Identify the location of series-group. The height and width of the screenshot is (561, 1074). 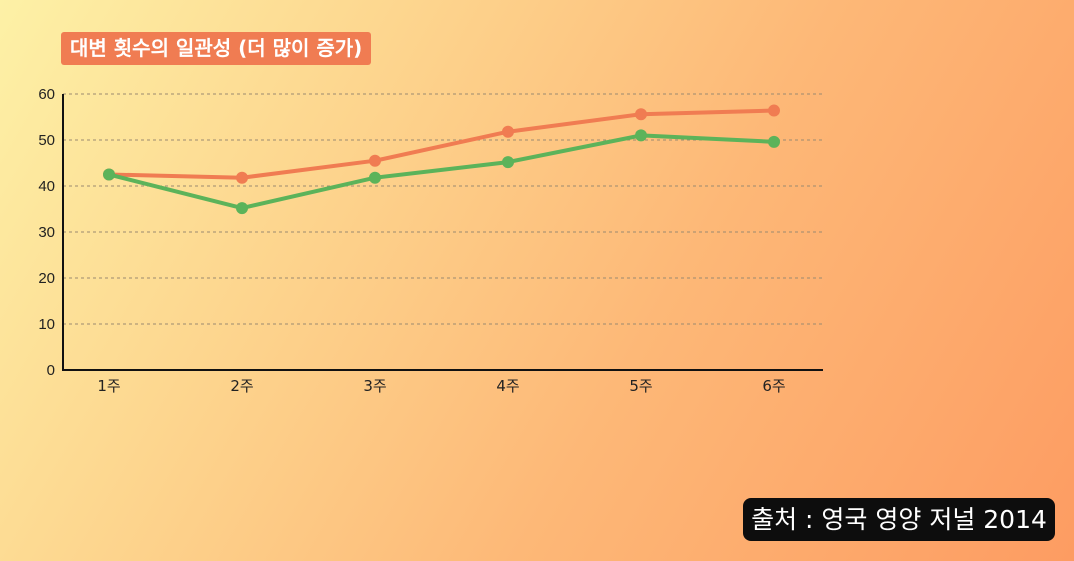
(441, 159).